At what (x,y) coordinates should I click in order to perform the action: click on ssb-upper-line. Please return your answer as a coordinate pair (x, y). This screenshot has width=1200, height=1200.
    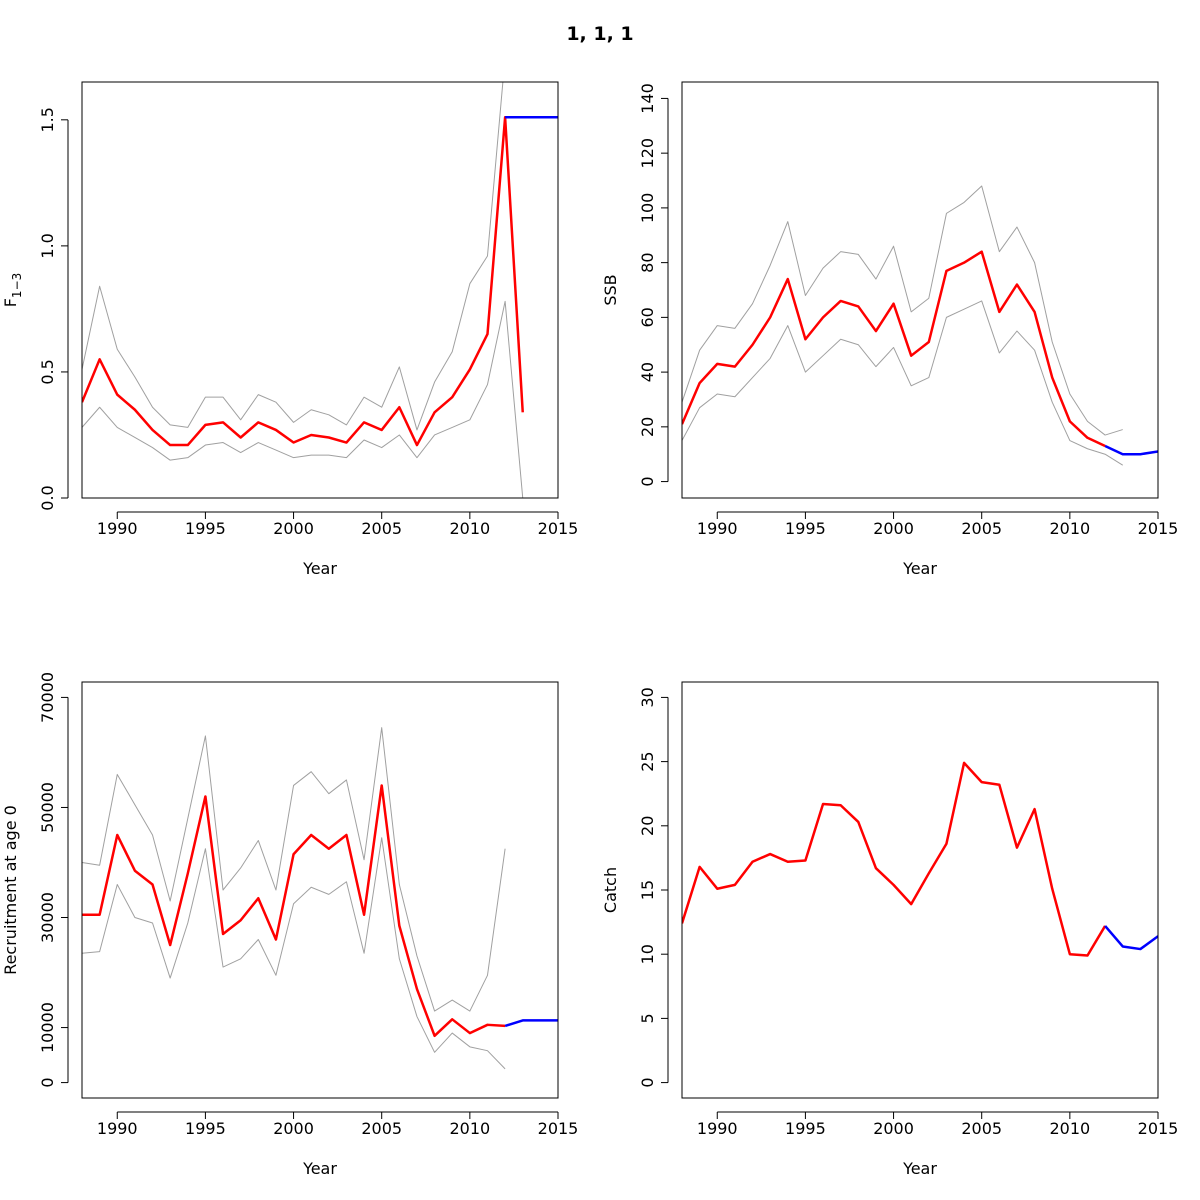
    Looking at the image, I should click on (902, 310).